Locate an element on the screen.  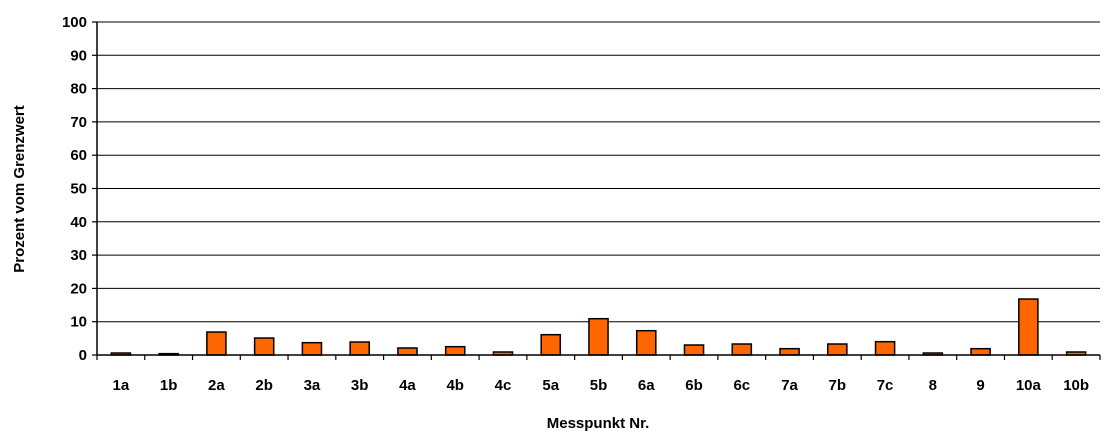
y-axis-label: Prozent vom Grenzwert is located at coordinates (19, 189).